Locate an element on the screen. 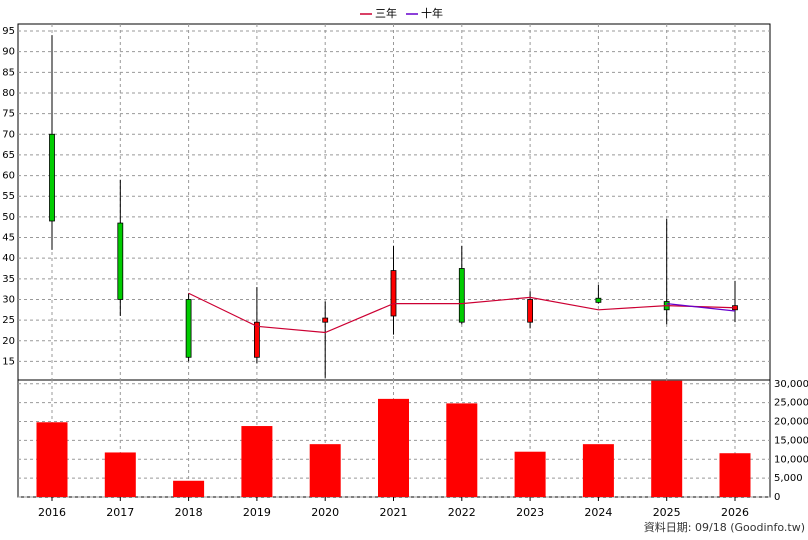 This screenshot has width=808, height=540. y2-tick-label: 30,000 is located at coordinates (791, 384).